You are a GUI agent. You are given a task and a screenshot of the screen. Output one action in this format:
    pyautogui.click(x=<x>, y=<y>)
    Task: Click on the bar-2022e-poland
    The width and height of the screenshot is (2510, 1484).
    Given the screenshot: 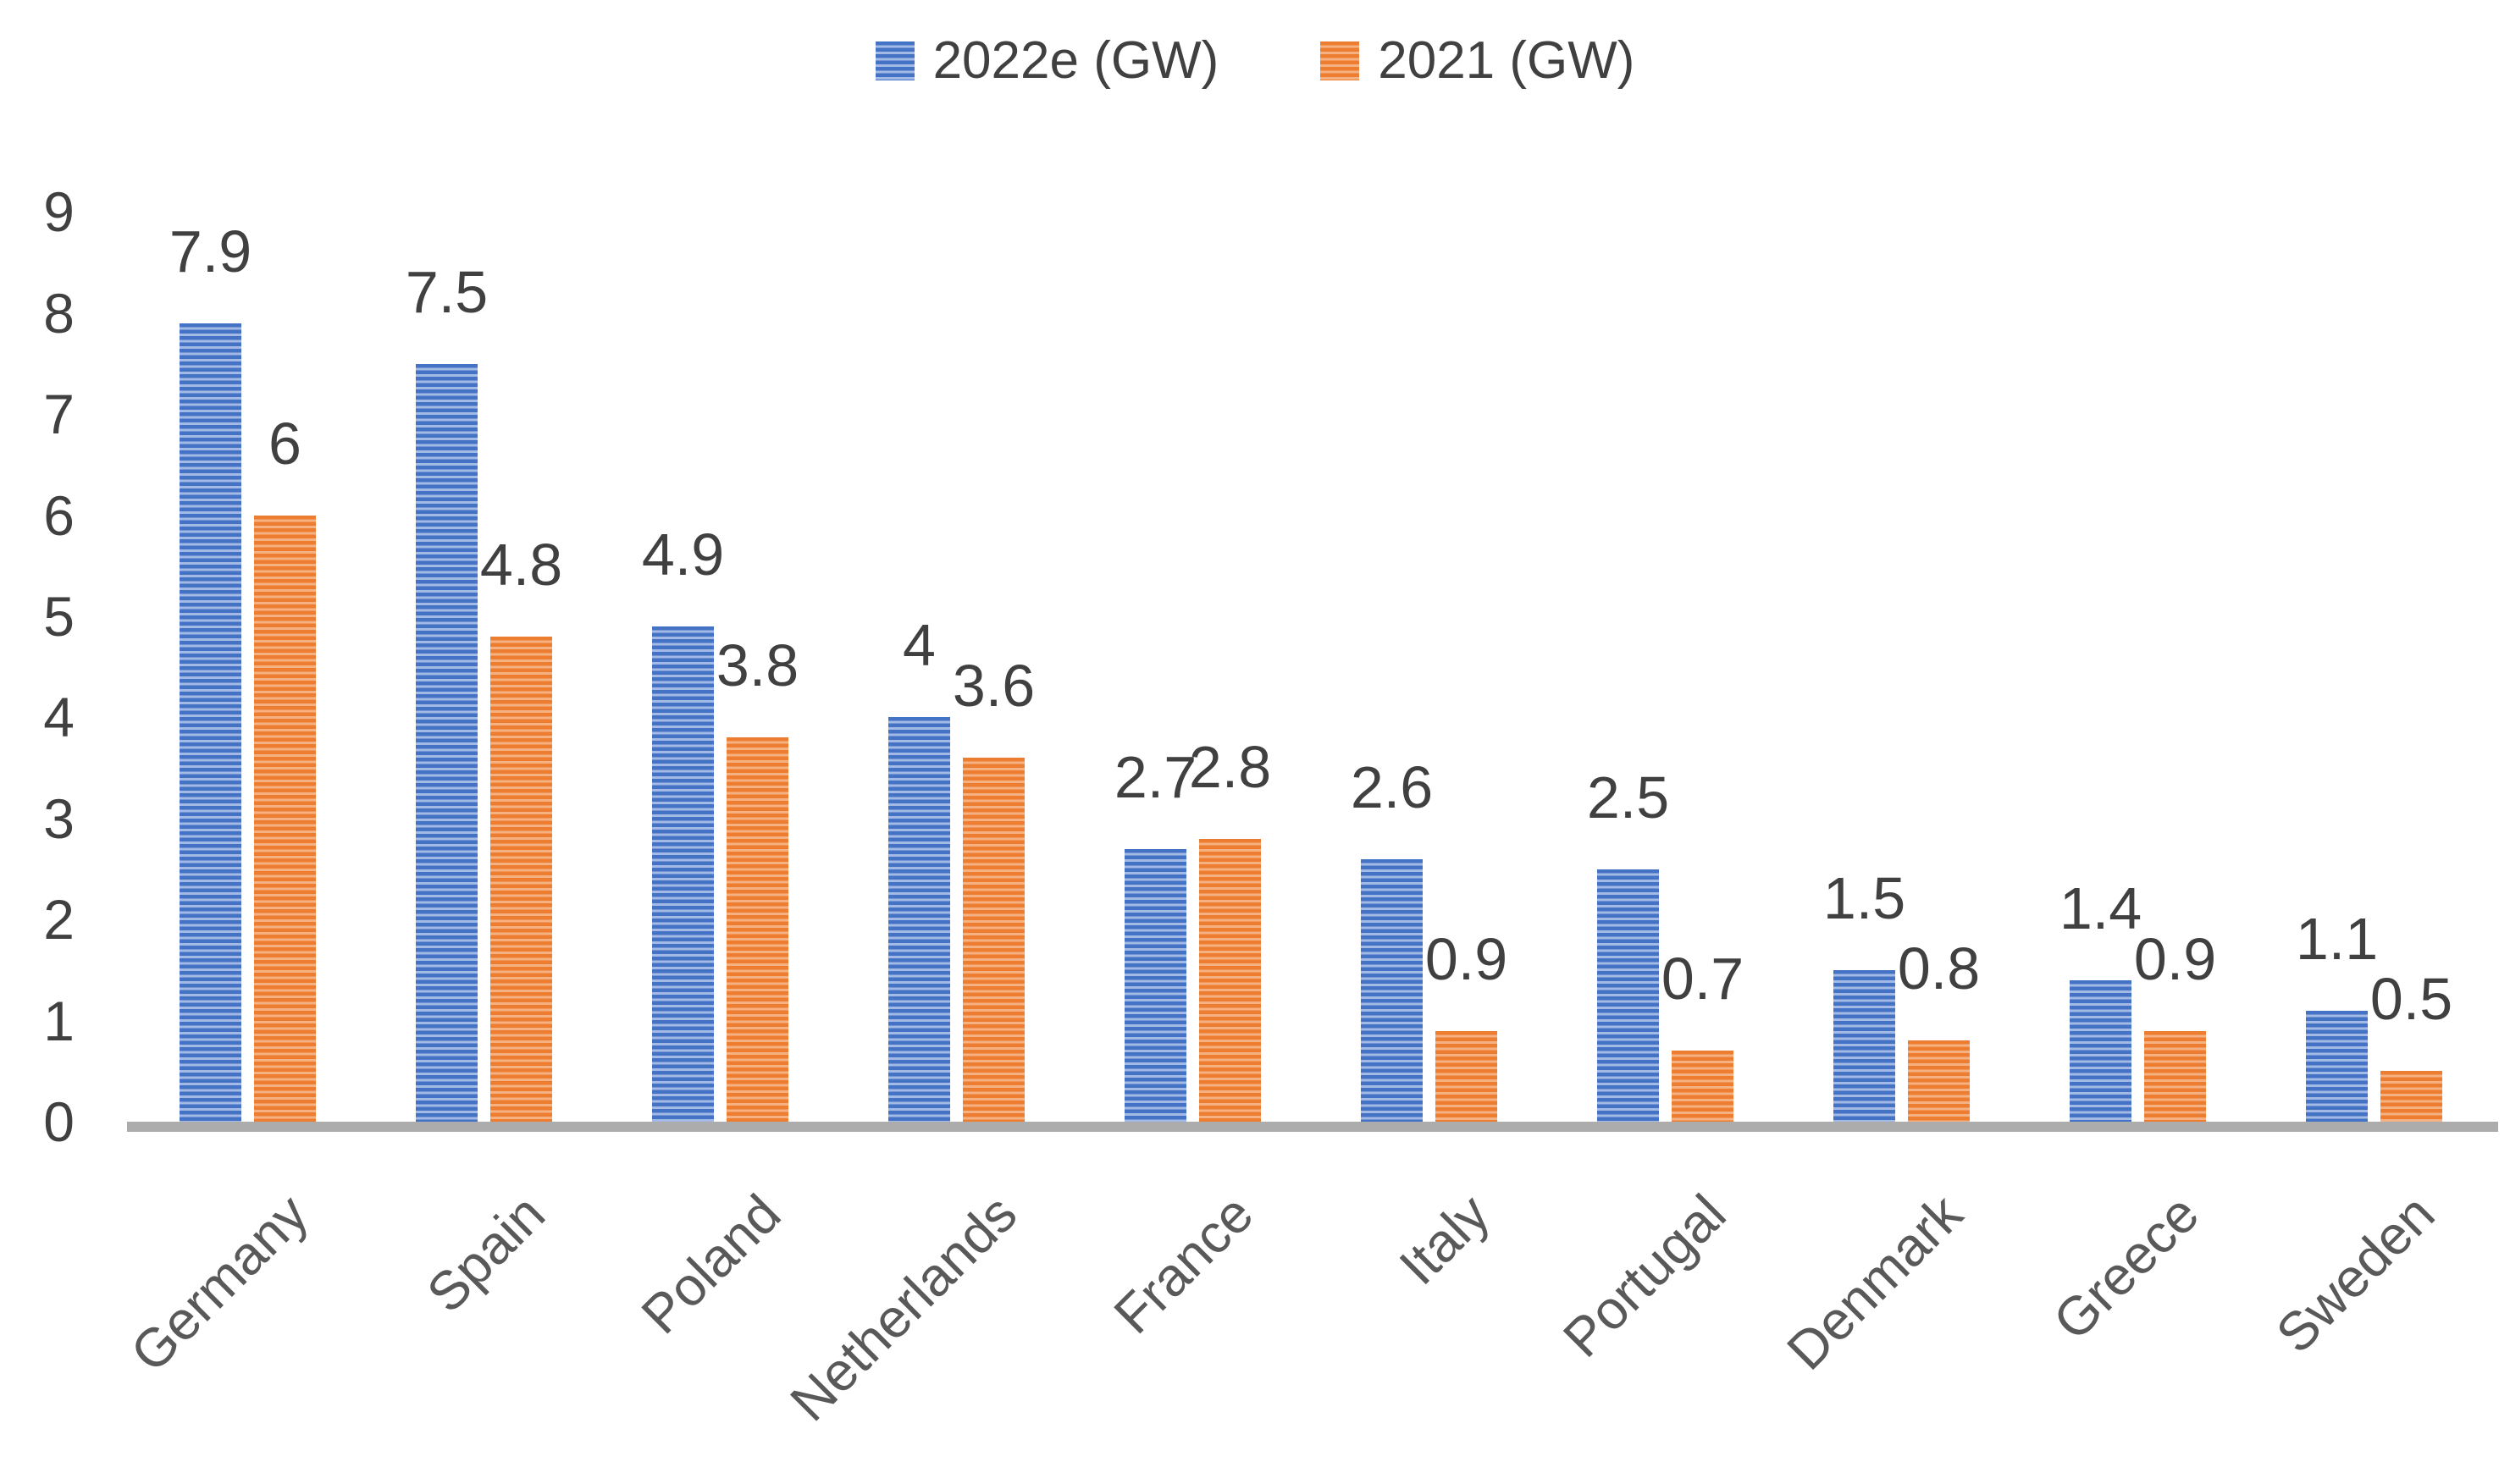 What is the action you would take?
    pyautogui.click(x=683, y=874)
    